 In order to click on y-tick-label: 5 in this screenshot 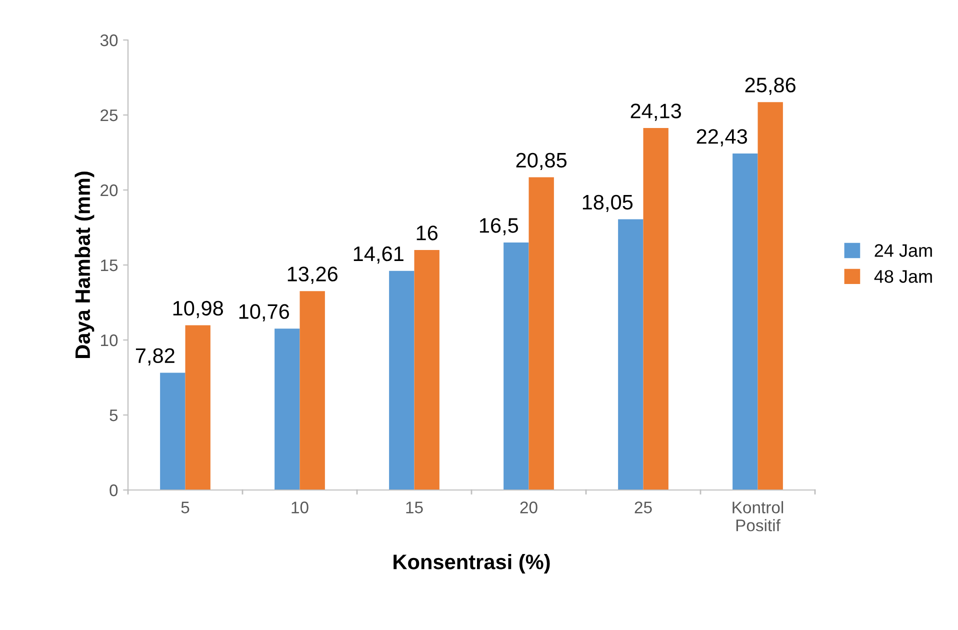, I will do `click(114, 416)`.